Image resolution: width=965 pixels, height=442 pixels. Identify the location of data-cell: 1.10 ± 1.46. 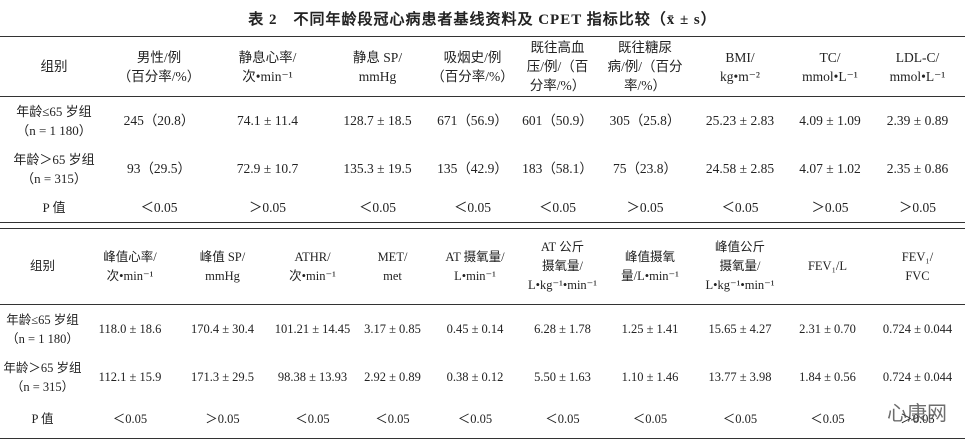
(650, 377).